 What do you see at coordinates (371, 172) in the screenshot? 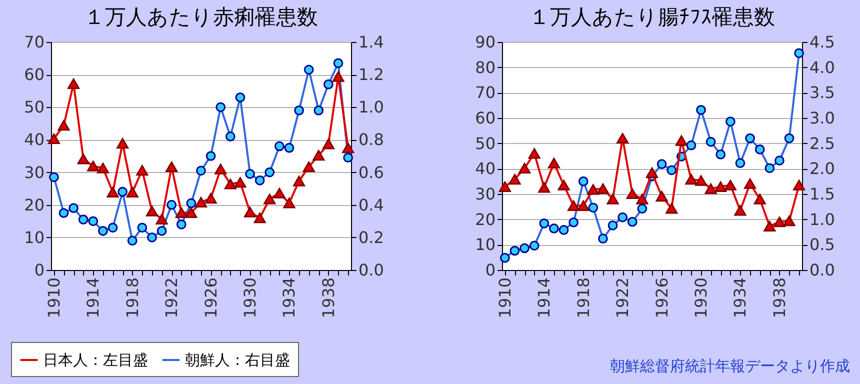
I see `y2-tick-label: 0.6` at bounding box center [371, 172].